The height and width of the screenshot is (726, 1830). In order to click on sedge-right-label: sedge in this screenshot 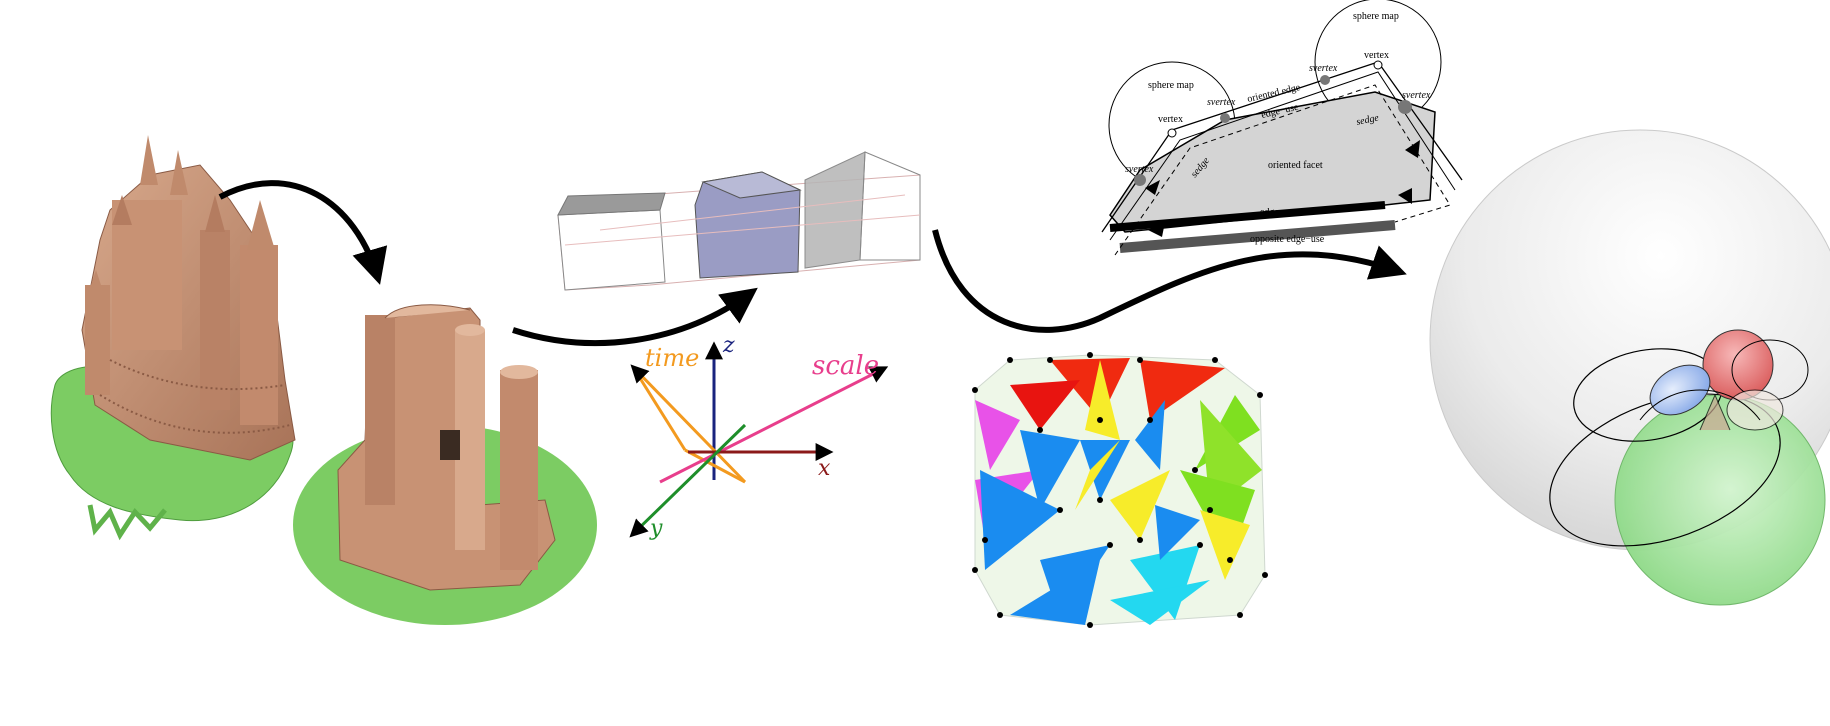, I will do `click(1367, 120)`.